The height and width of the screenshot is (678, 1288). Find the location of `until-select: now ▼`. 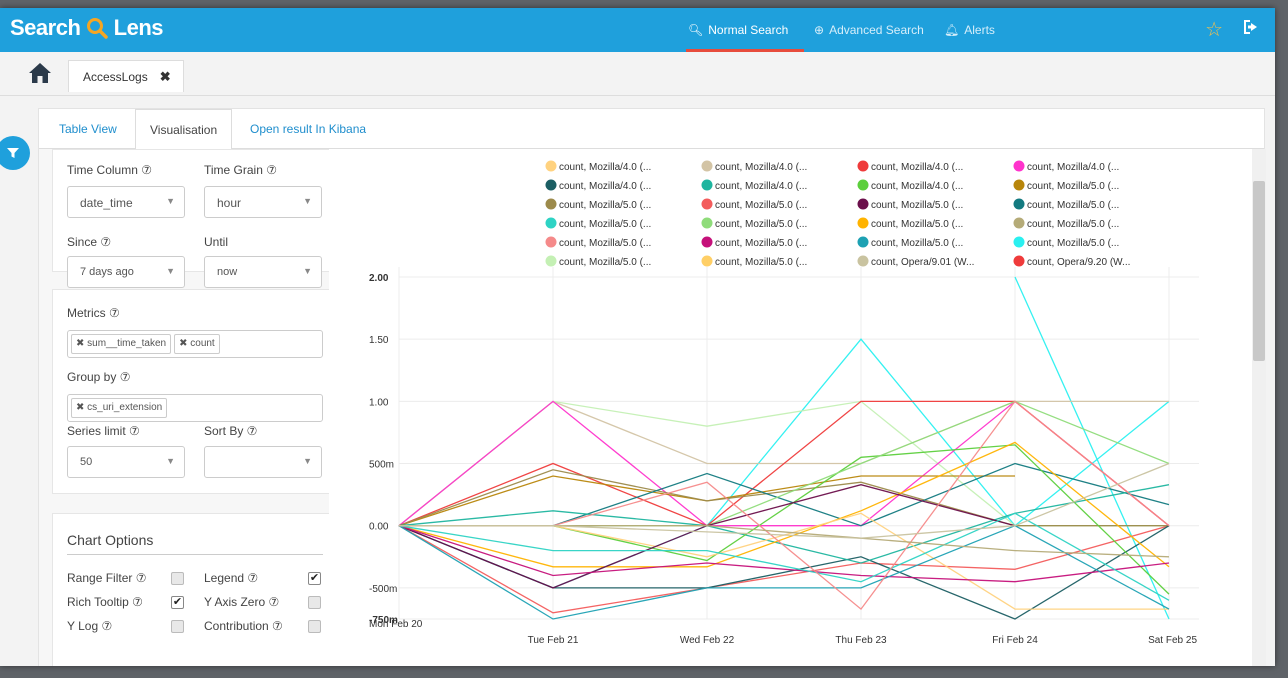

until-select: now ▼ is located at coordinates (263, 272).